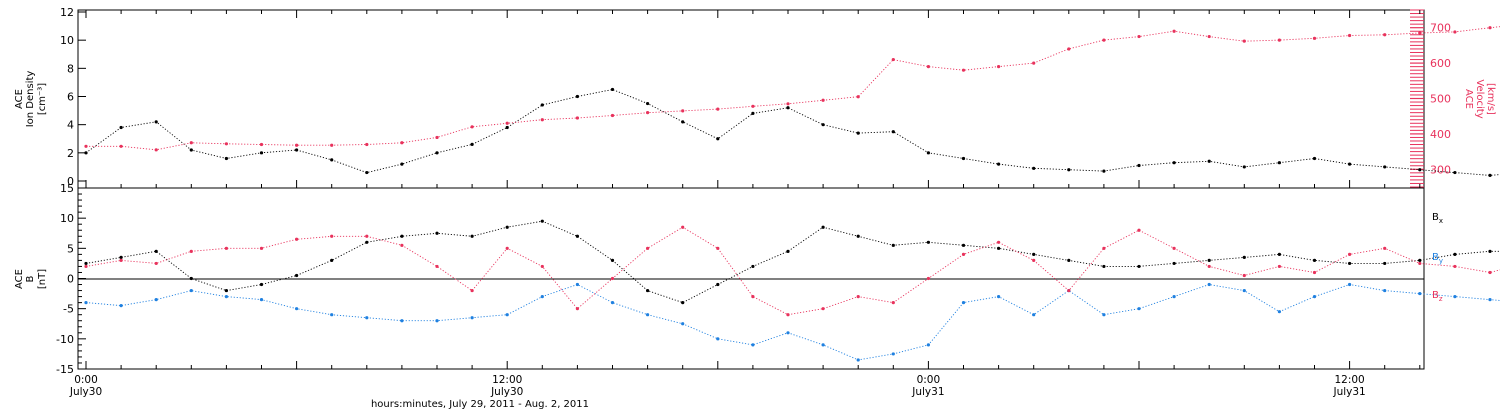 Image resolution: width=1500 pixels, height=410 pixels. Describe the element at coordinates (1479, 98) in the screenshot. I see `top-right-ylabel-line2: Velocity` at that location.